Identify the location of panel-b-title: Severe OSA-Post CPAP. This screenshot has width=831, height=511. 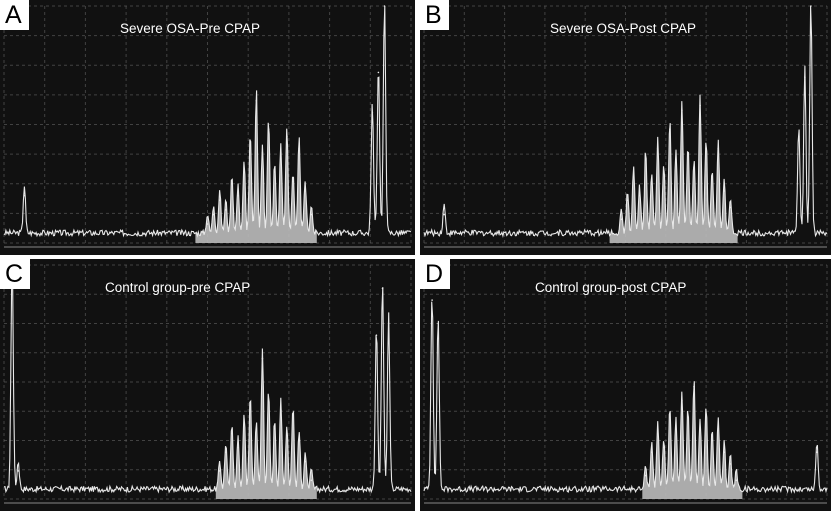
(623, 28).